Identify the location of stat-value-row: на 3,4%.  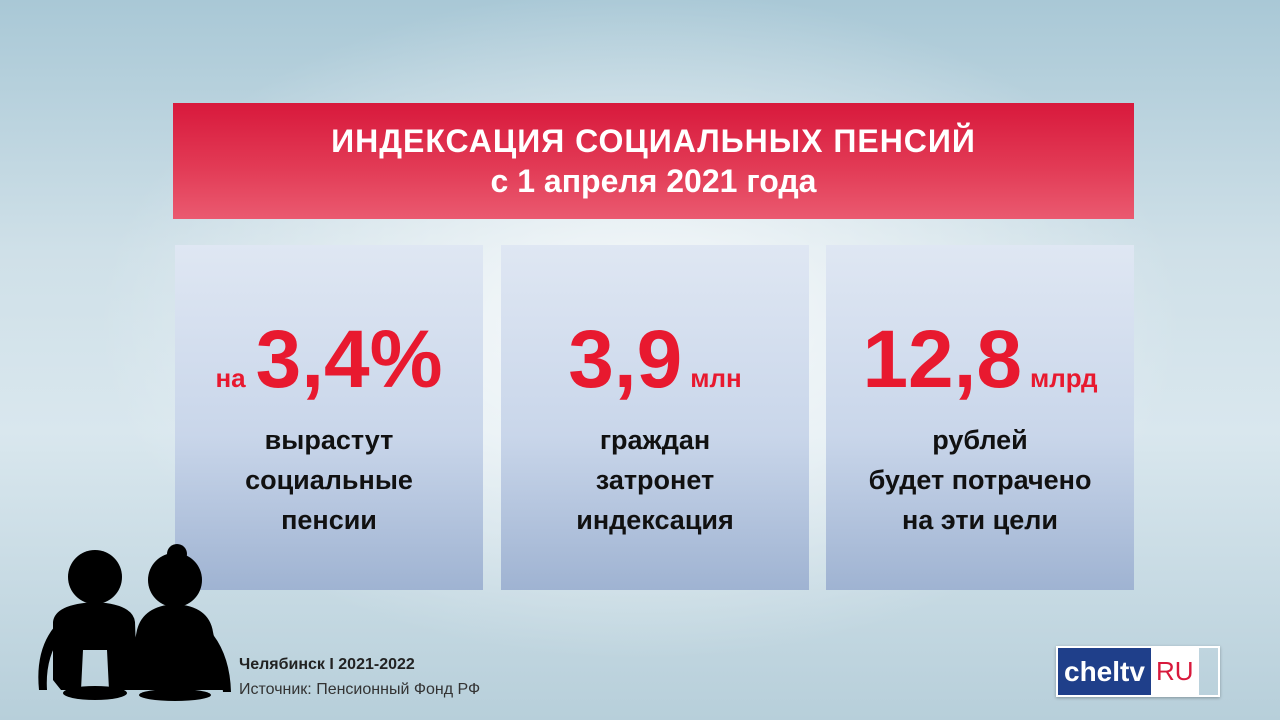
(329, 360).